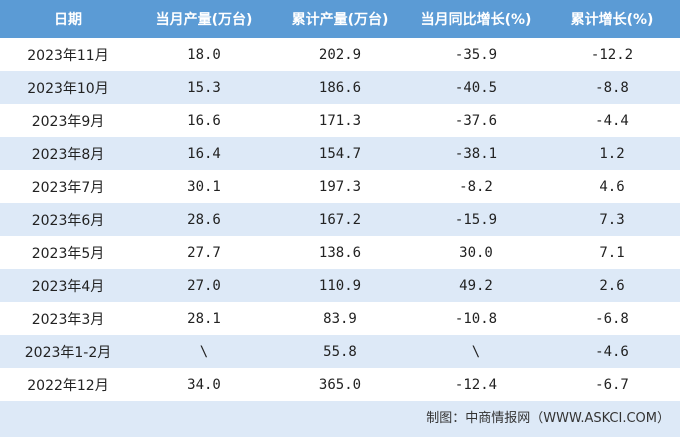  I want to click on value-cell: -12.2, so click(612, 54).